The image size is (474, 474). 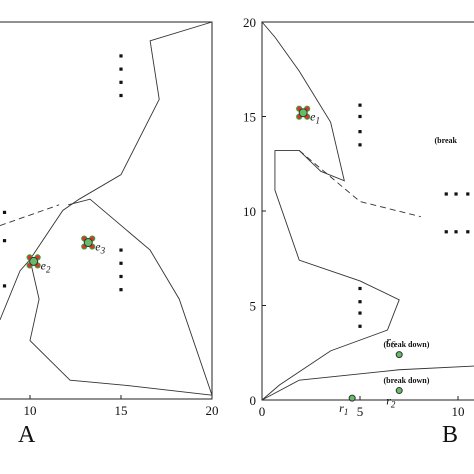 I want to click on robot-label: r6, so click(x=391, y=342).